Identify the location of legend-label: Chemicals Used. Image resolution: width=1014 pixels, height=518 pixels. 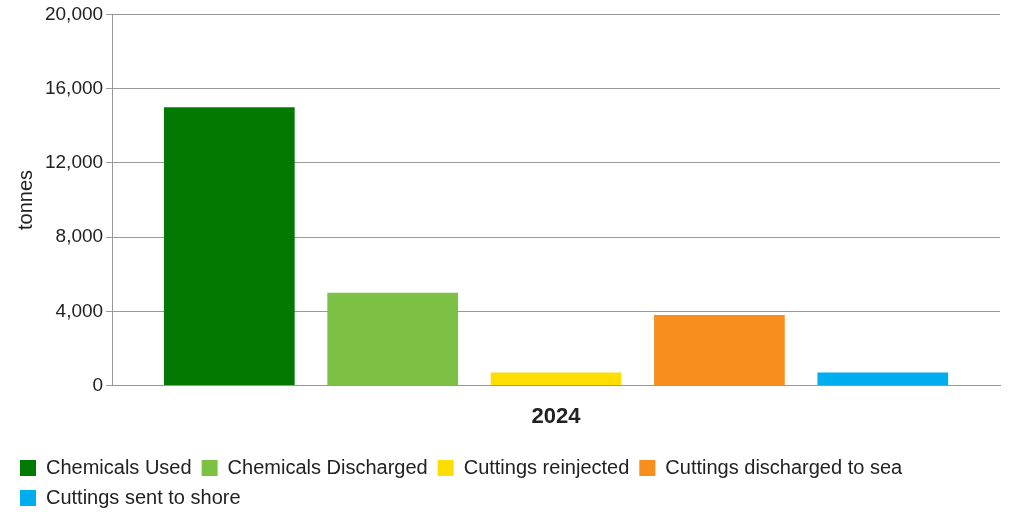
(119, 466).